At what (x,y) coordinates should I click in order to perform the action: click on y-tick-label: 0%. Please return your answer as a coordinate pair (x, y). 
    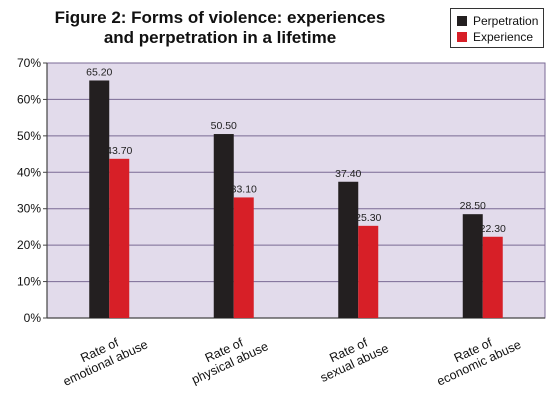
    Looking at the image, I should click on (33, 318).